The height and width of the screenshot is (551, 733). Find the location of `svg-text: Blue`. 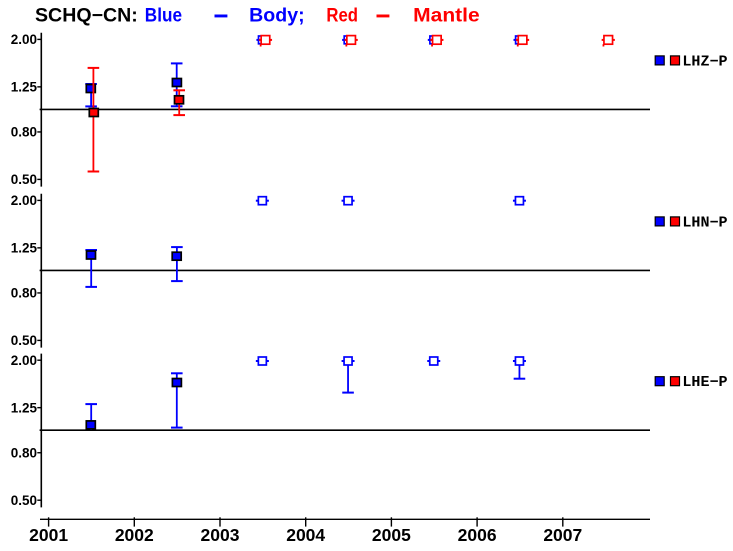

svg-text: Blue is located at coordinates (163, 15).